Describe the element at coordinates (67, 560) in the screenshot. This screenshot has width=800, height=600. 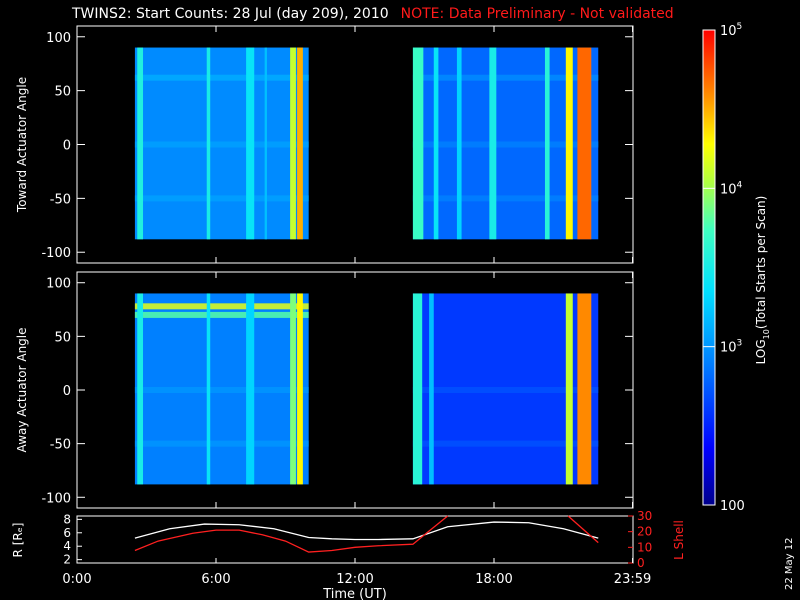
I see `y-tick-label-left: 2` at that location.